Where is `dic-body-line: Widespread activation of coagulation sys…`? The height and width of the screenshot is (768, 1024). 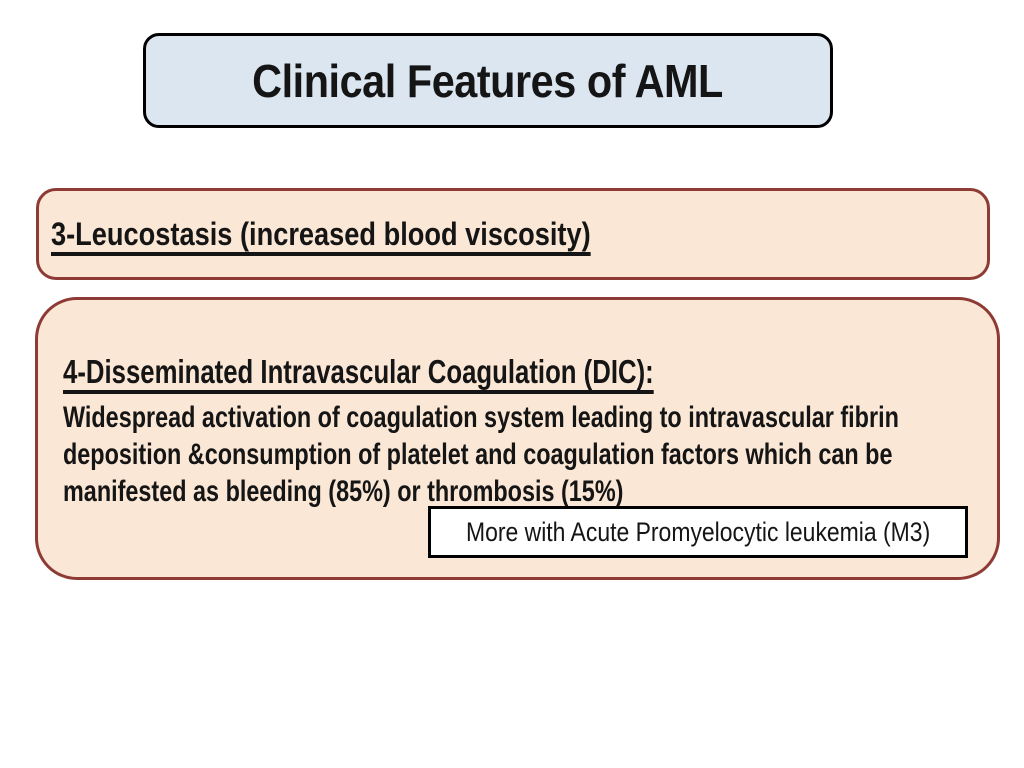
dic-body-line: Widespread activation of coagulation sys… is located at coordinates (481, 417).